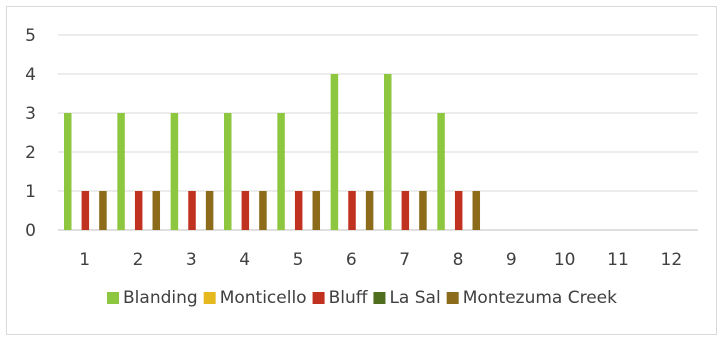 The image size is (724, 339). What do you see at coordinates (160, 298) in the screenshot?
I see `legend-label: Blanding` at bounding box center [160, 298].